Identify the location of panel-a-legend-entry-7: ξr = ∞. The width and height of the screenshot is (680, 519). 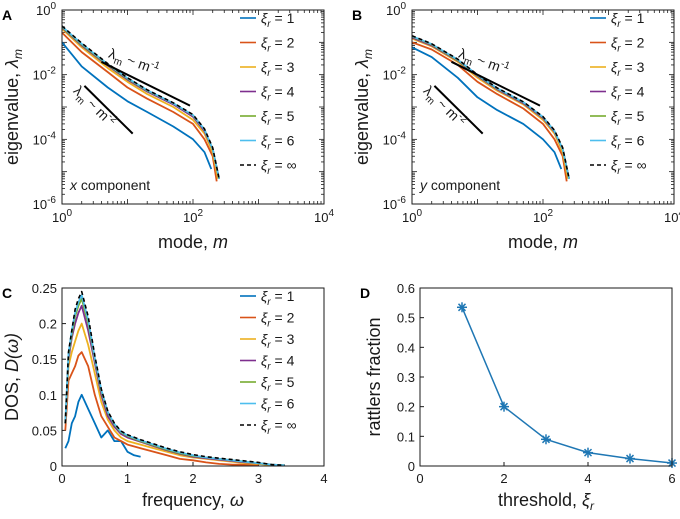
(279, 167).